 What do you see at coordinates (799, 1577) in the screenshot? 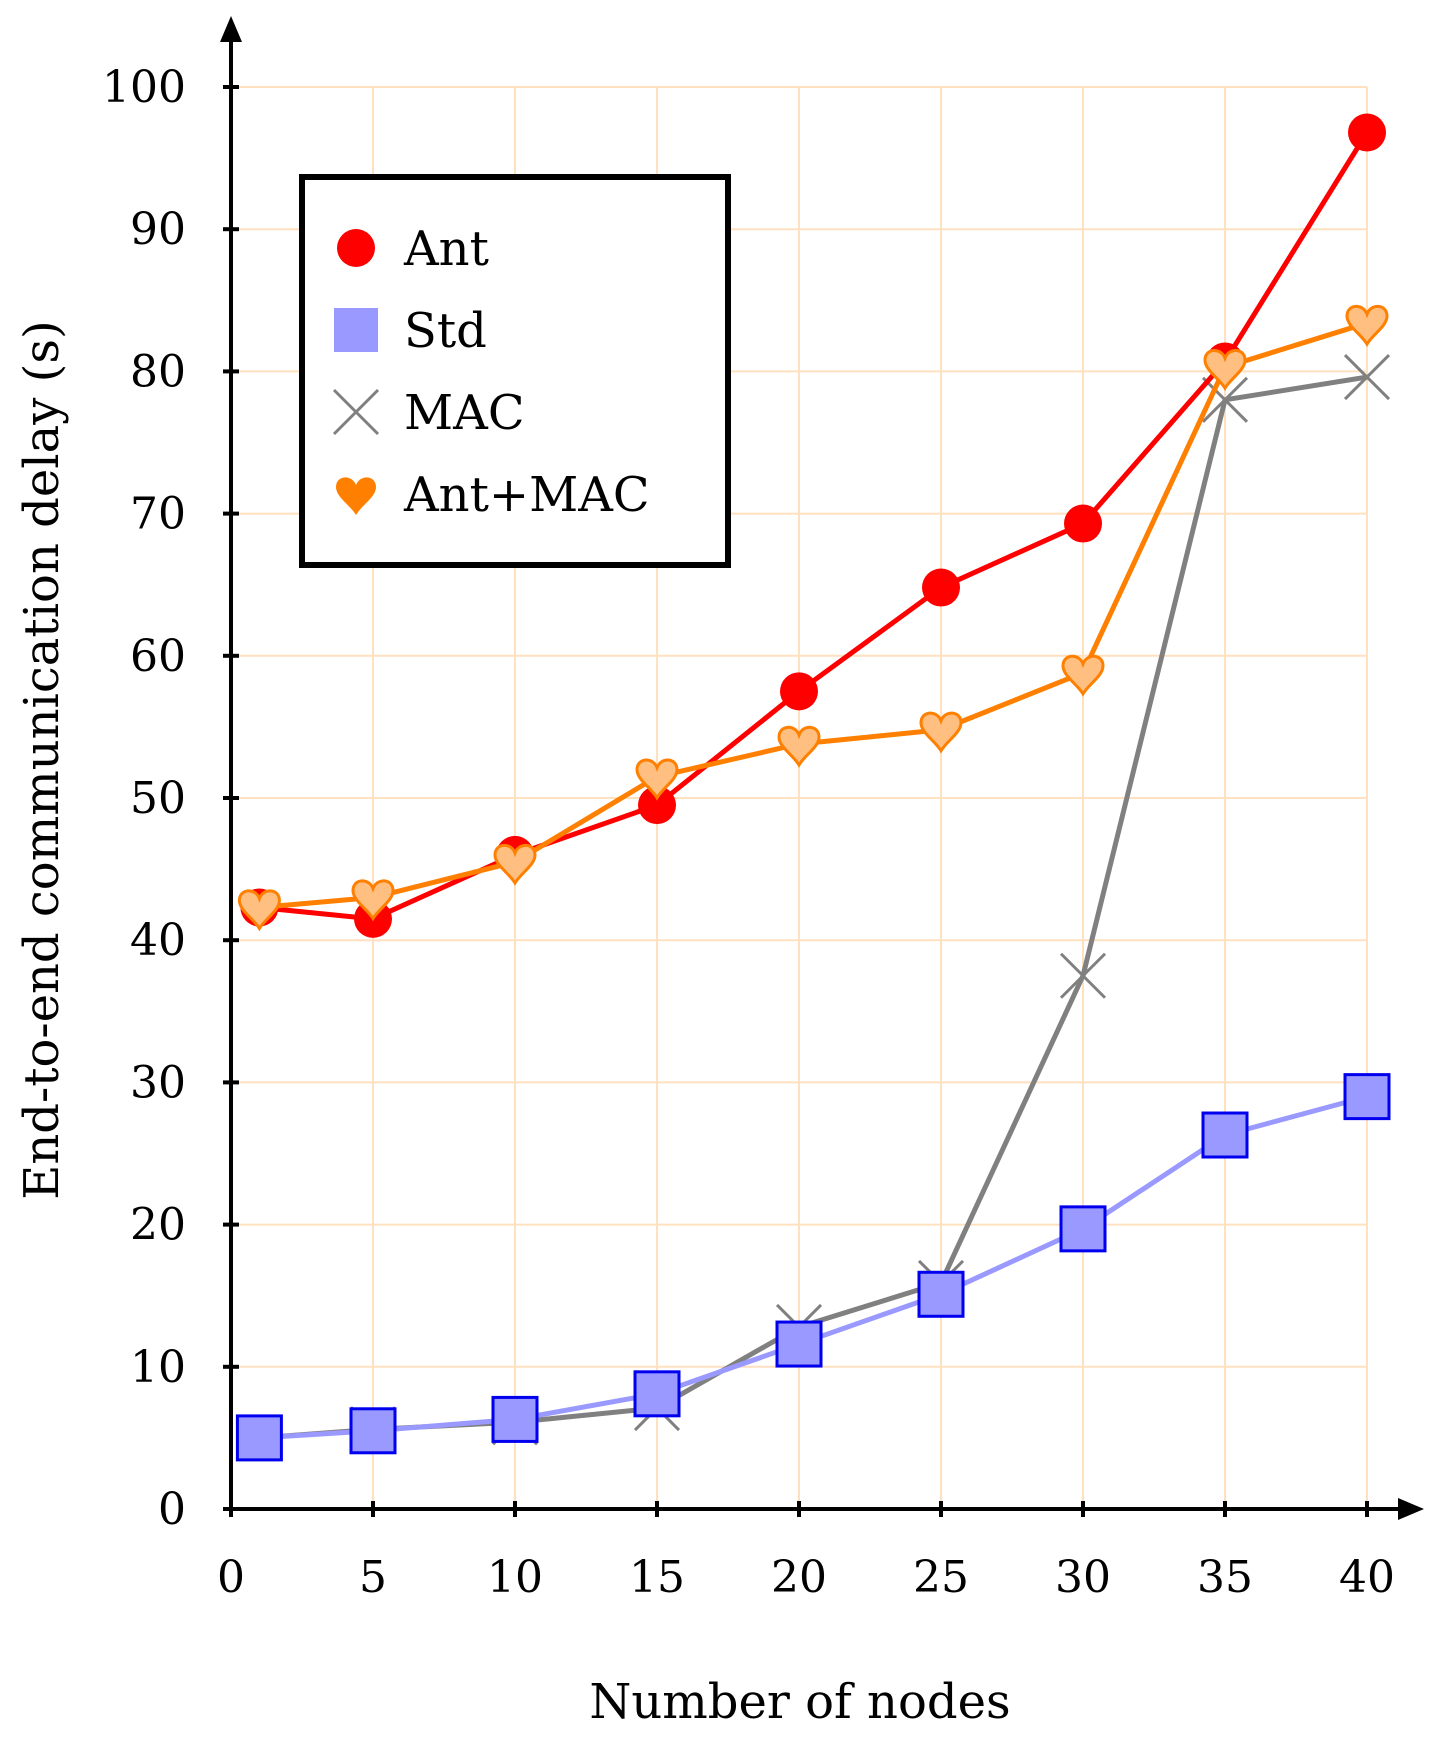
I see `x-tick-label: 20` at bounding box center [799, 1577].